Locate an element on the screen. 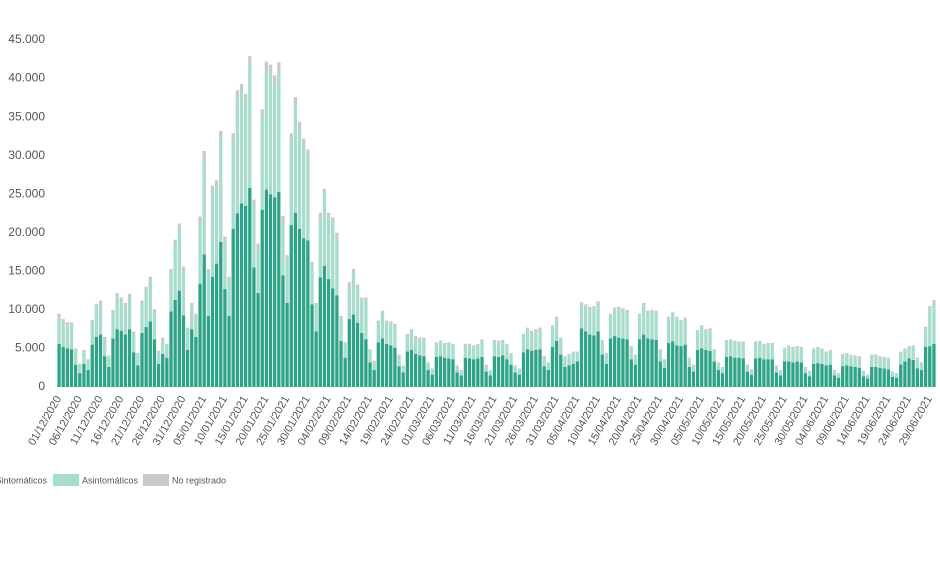  y-tick-label: 0 is located at coordinates (41, 386).